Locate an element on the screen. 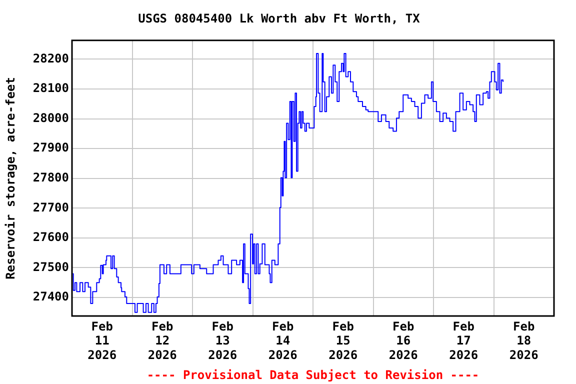 This screenshot has height=384, width=576. y-tick-label: 27600 is located at coordinates (50, 237).